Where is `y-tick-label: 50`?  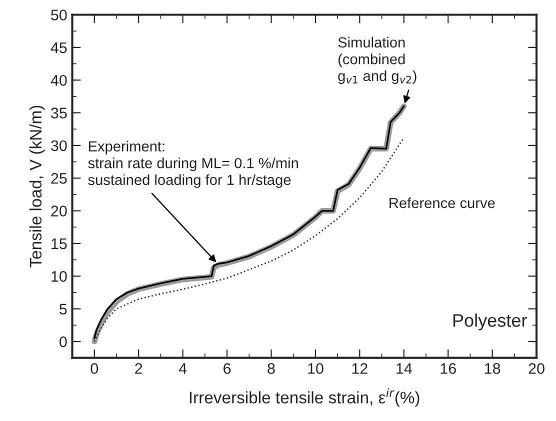 y-tick-label: 50 is located at coordinates (59, 15).